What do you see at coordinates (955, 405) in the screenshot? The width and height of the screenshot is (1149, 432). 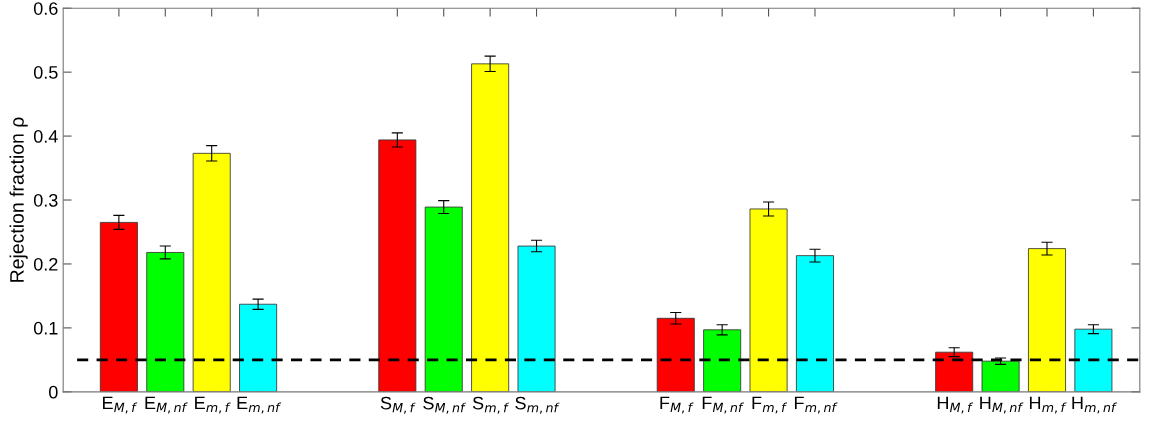 I see `x-tick-label: H$_{M,f}$` at bounding box center [955, 405].